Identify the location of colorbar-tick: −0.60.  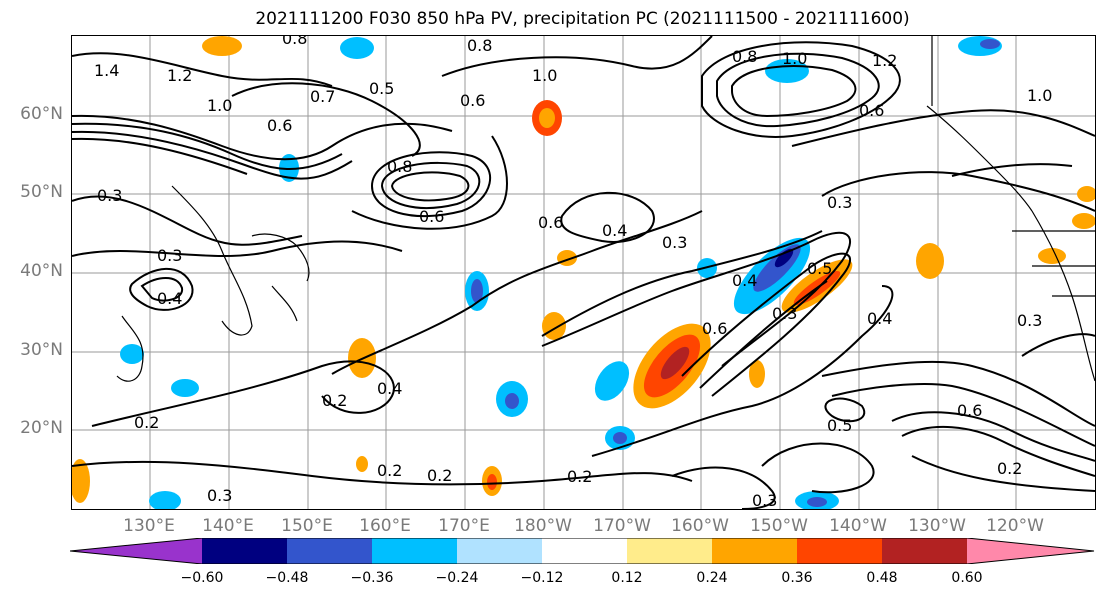
(202, 578).